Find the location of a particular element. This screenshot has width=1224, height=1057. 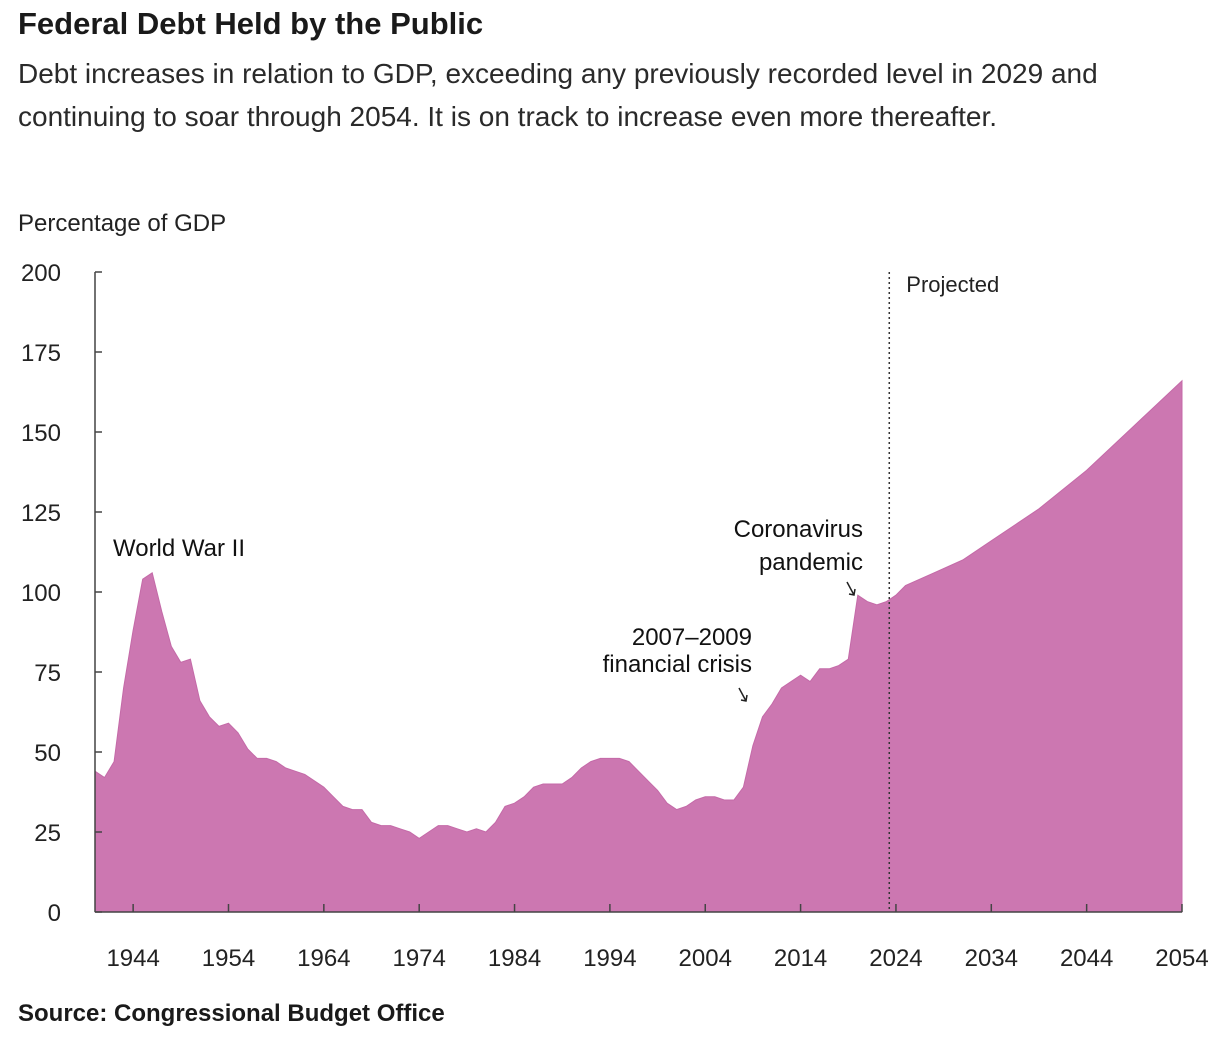

x-tick-label: 2024 is located at coordinates (895, 958).